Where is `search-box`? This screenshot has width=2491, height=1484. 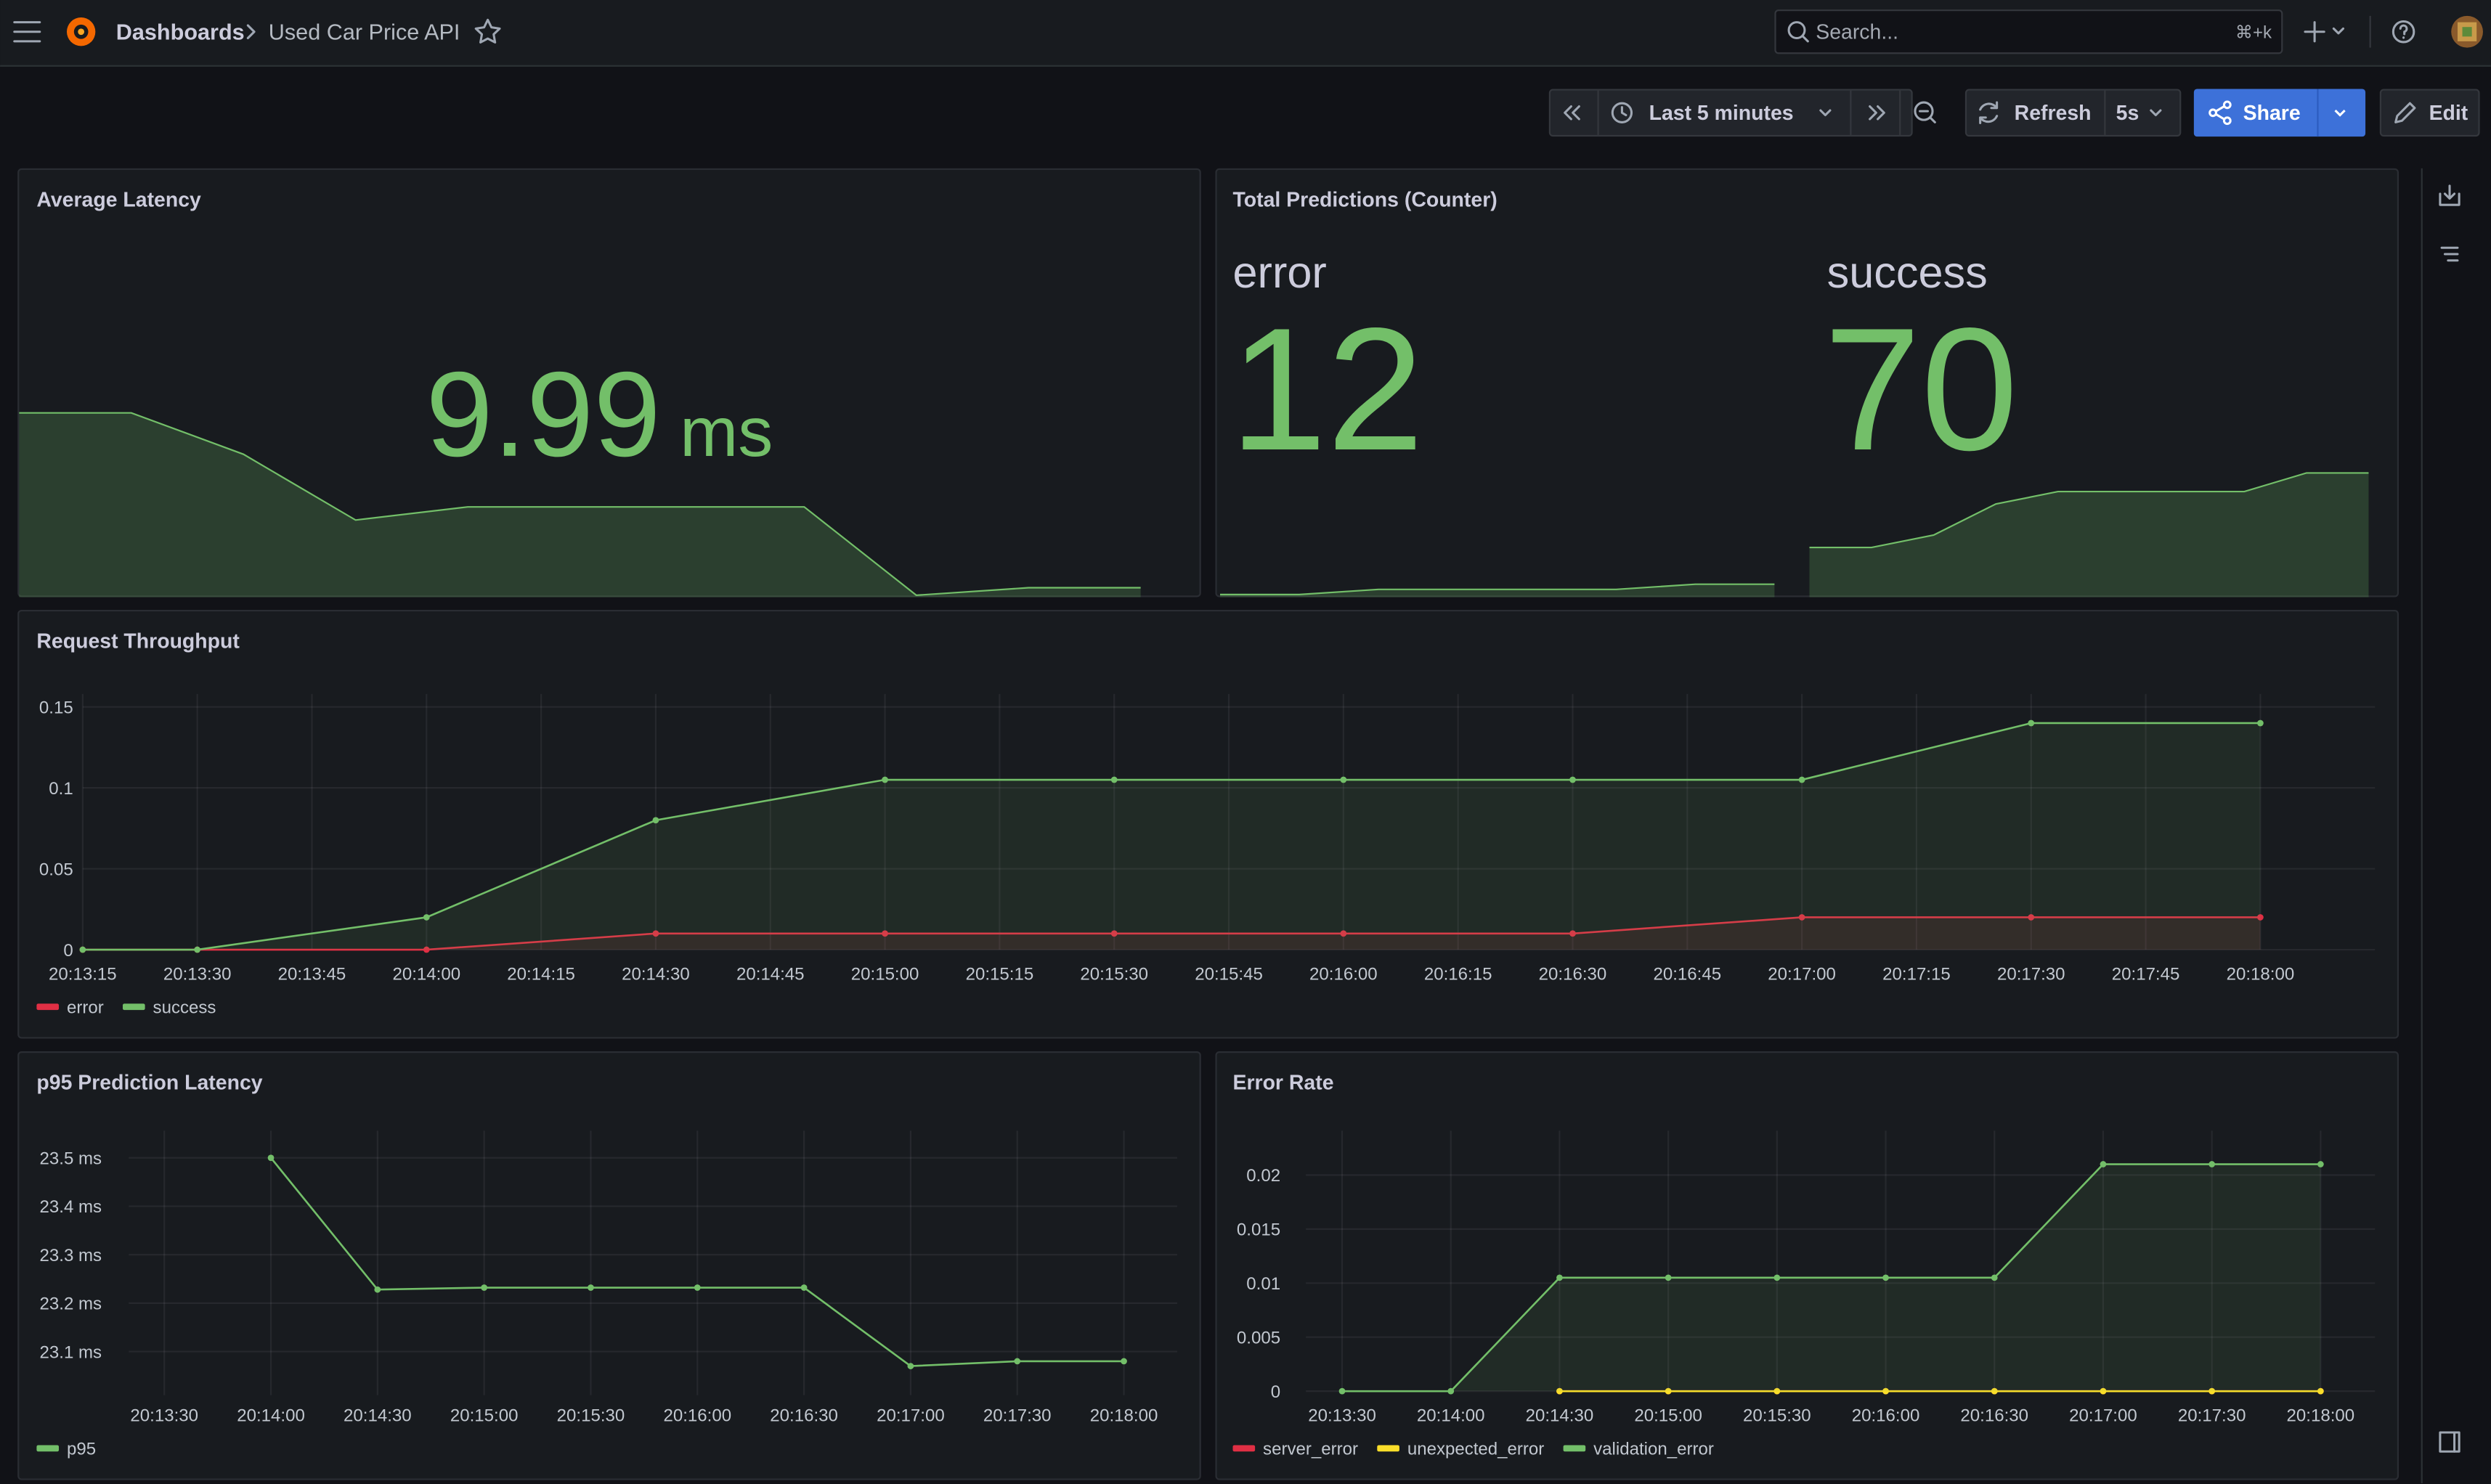 search-box is located at coordinates (2028, 31).